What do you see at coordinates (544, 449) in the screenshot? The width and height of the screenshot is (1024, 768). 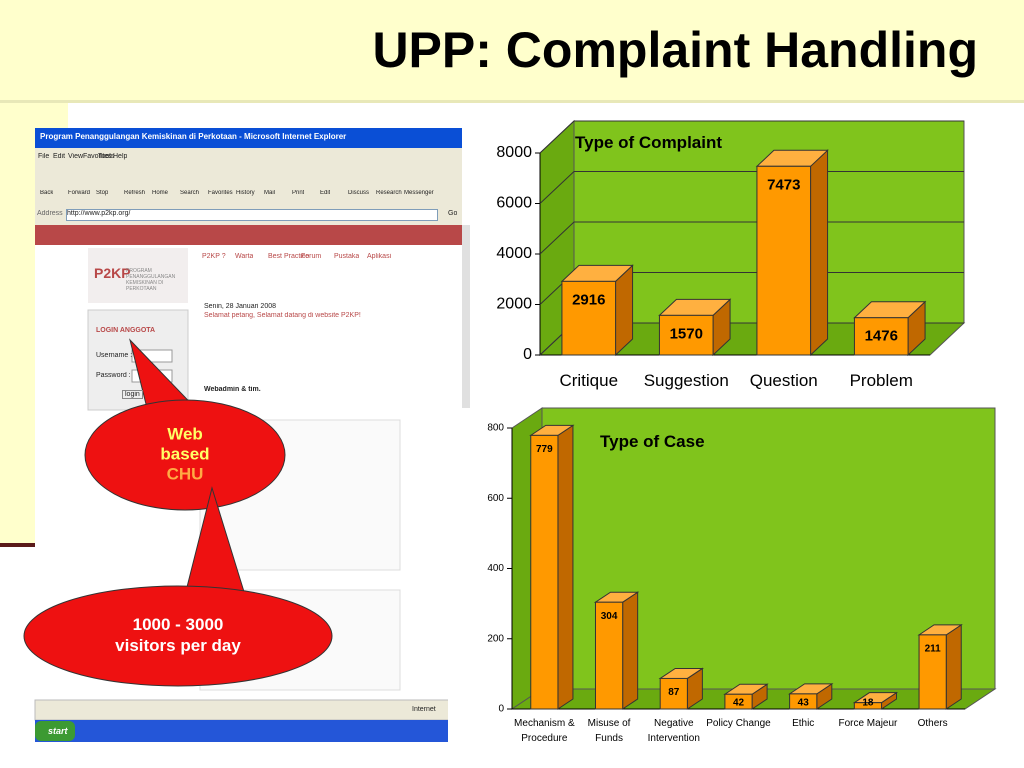 I see `data-label: 779` at bounding box center [544, 449].